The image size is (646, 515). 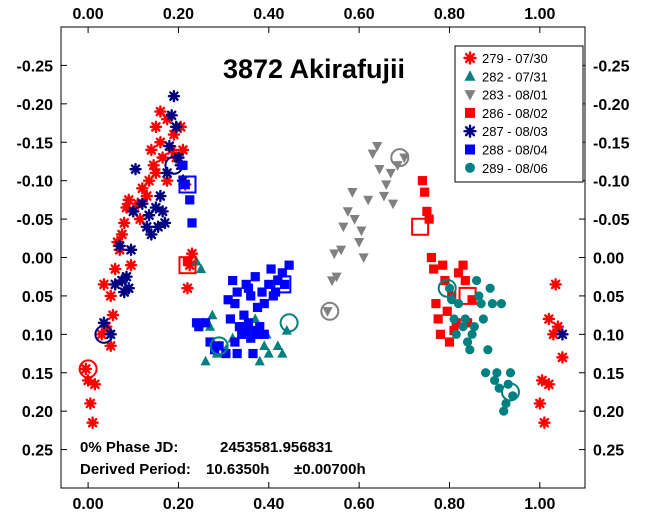 I want to click on phase-label: 0% Phase JD:, so click(x=129, y=447).